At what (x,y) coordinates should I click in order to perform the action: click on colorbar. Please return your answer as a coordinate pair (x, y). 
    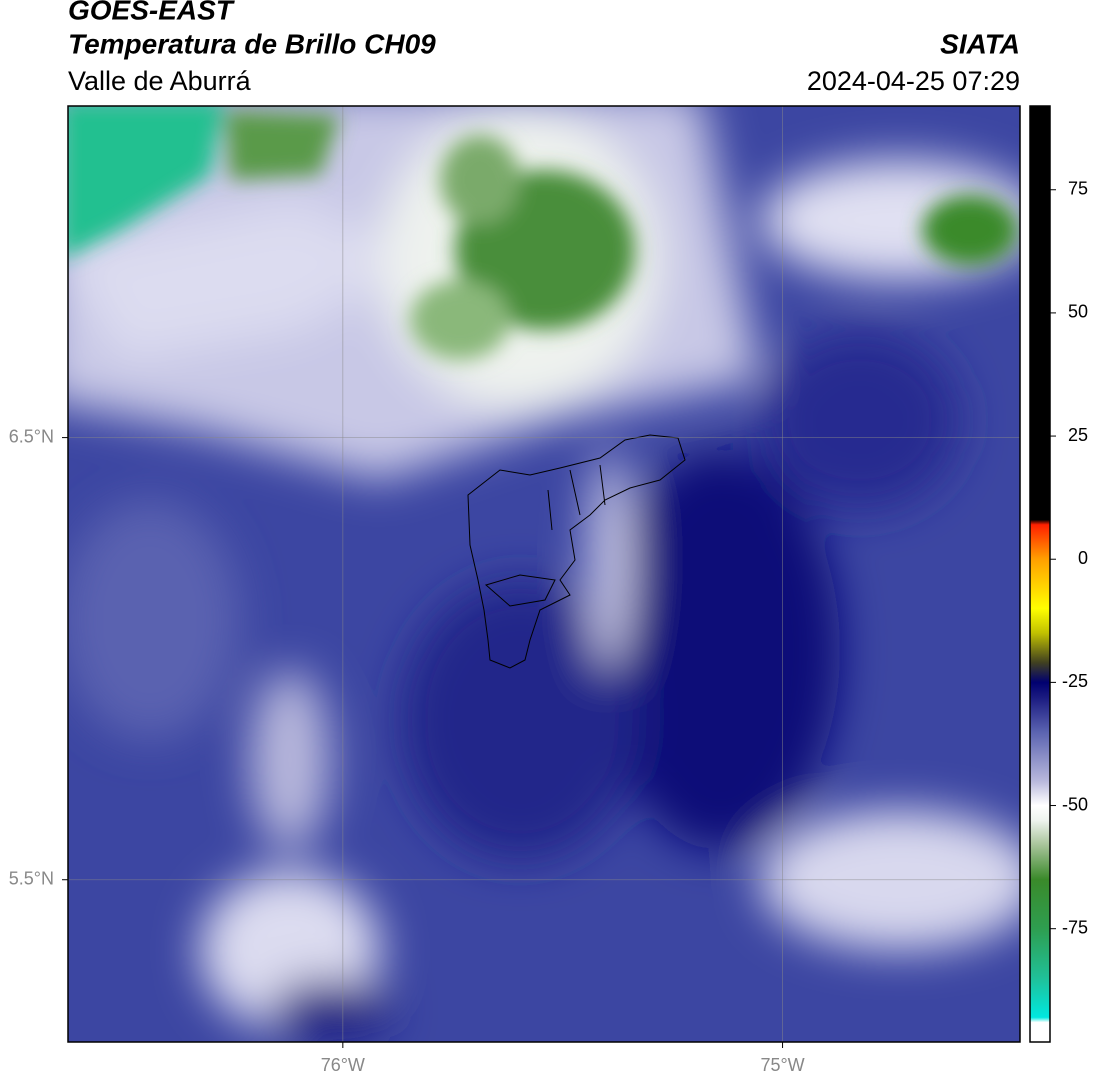
    Looking at the image, I should click on (1040, 574).